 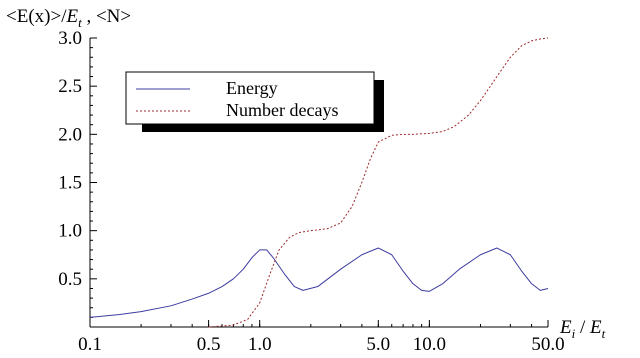 I want to click on legend-label-energy: Energy, so click(x=252, y=88).